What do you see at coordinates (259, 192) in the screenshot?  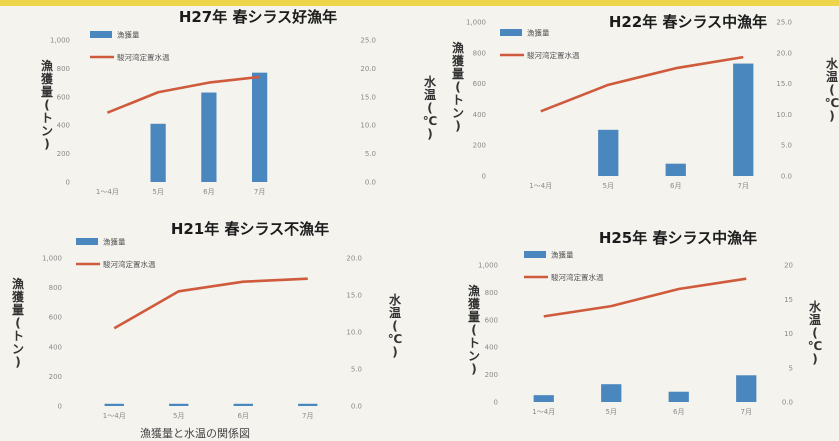 I see `x-tick-label: 7月` at bounding box center [259, 192].